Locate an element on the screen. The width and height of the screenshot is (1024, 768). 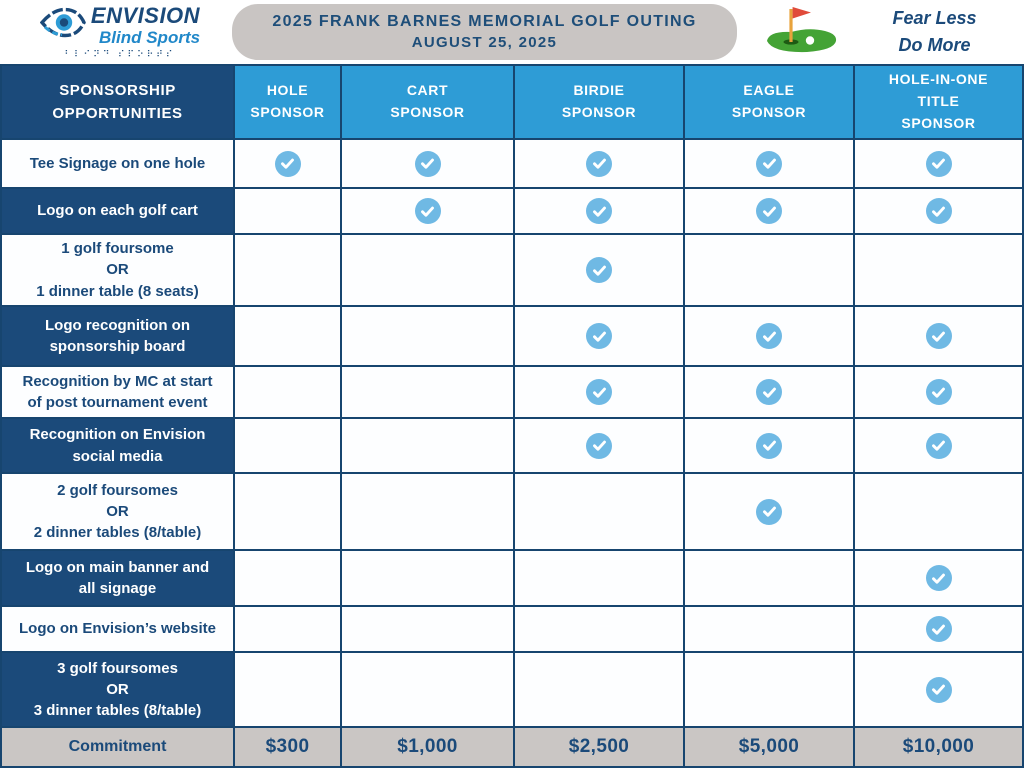
label-line: Recognition on Envision is located at coordinates (117, 435).